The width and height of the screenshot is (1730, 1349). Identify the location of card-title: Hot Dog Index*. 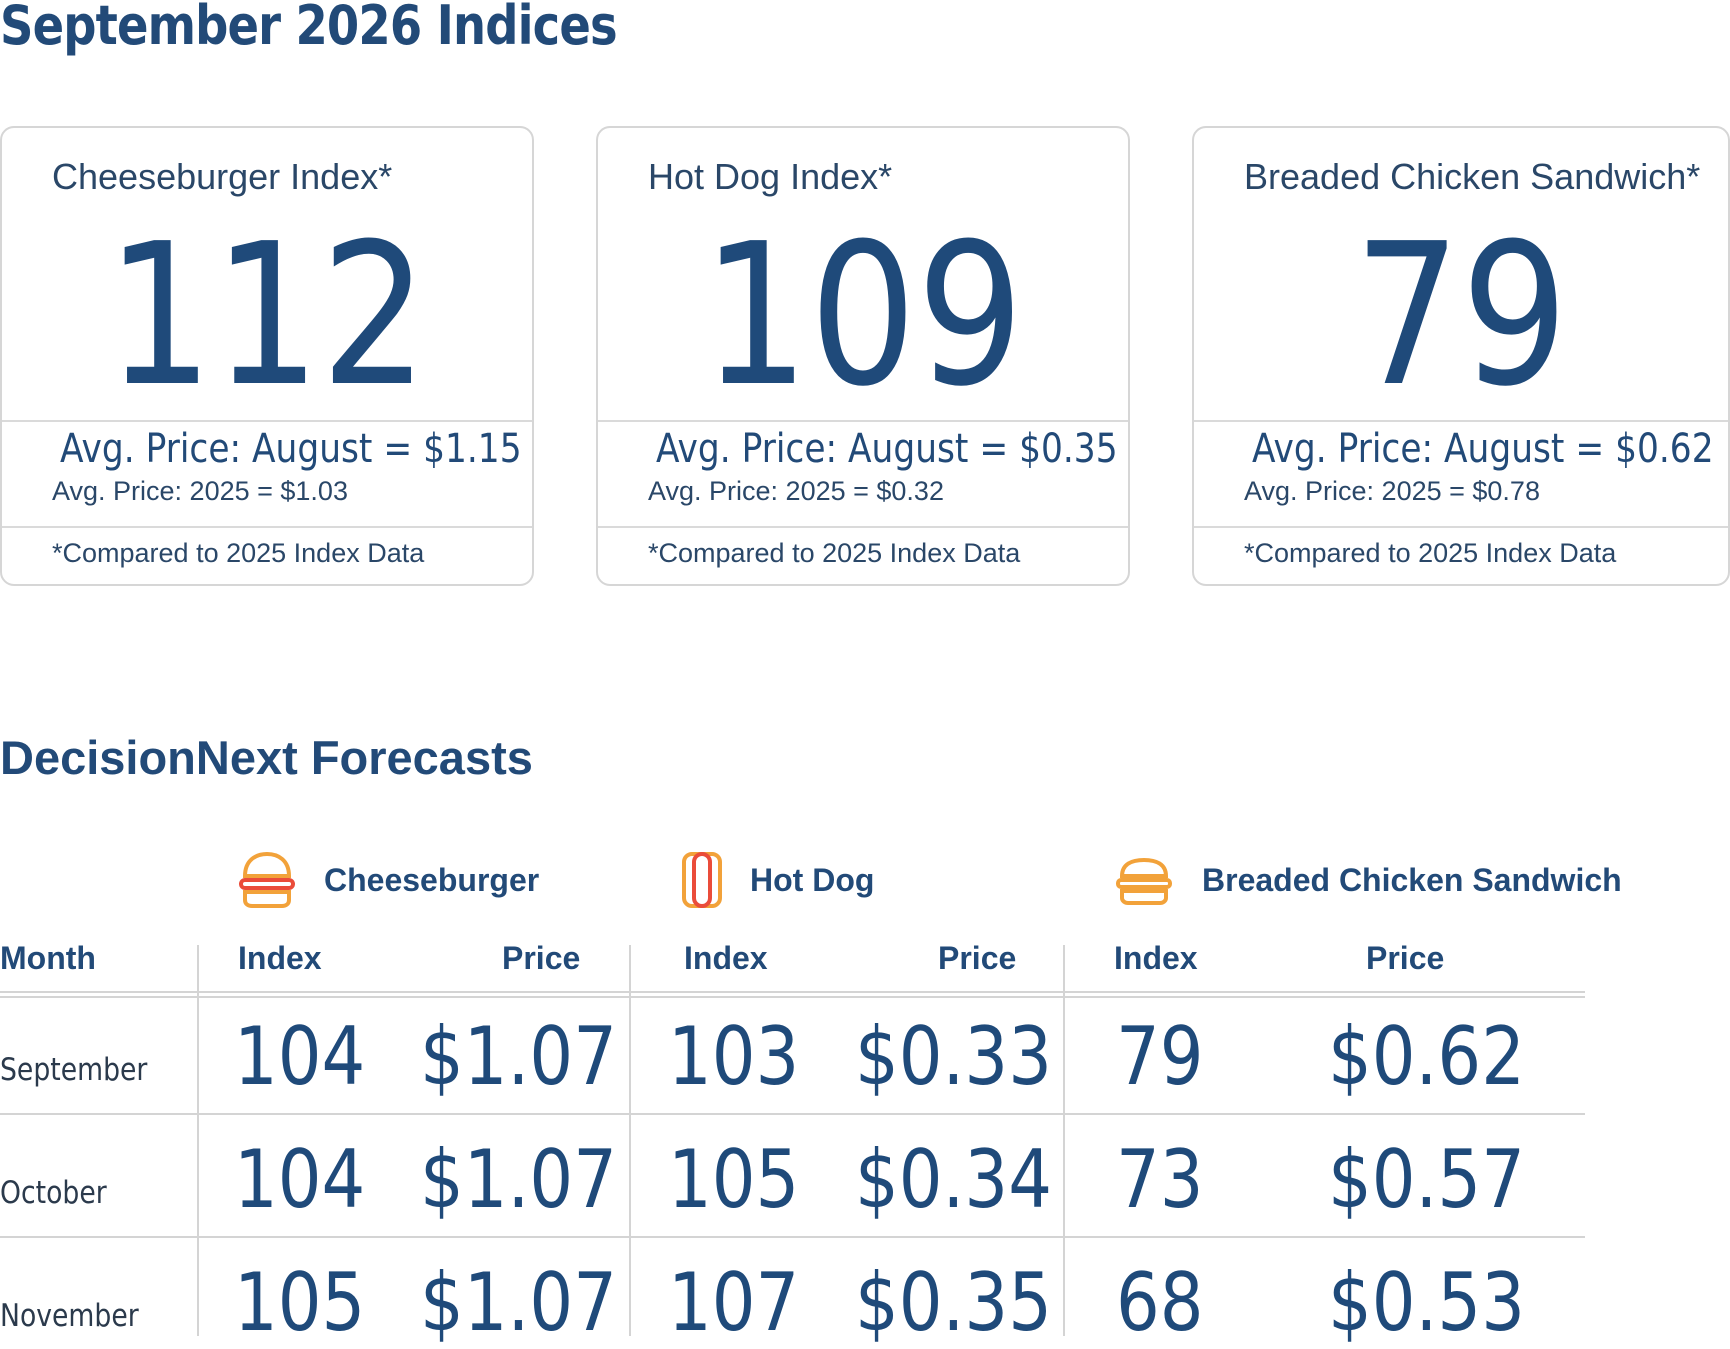
(770, 176).